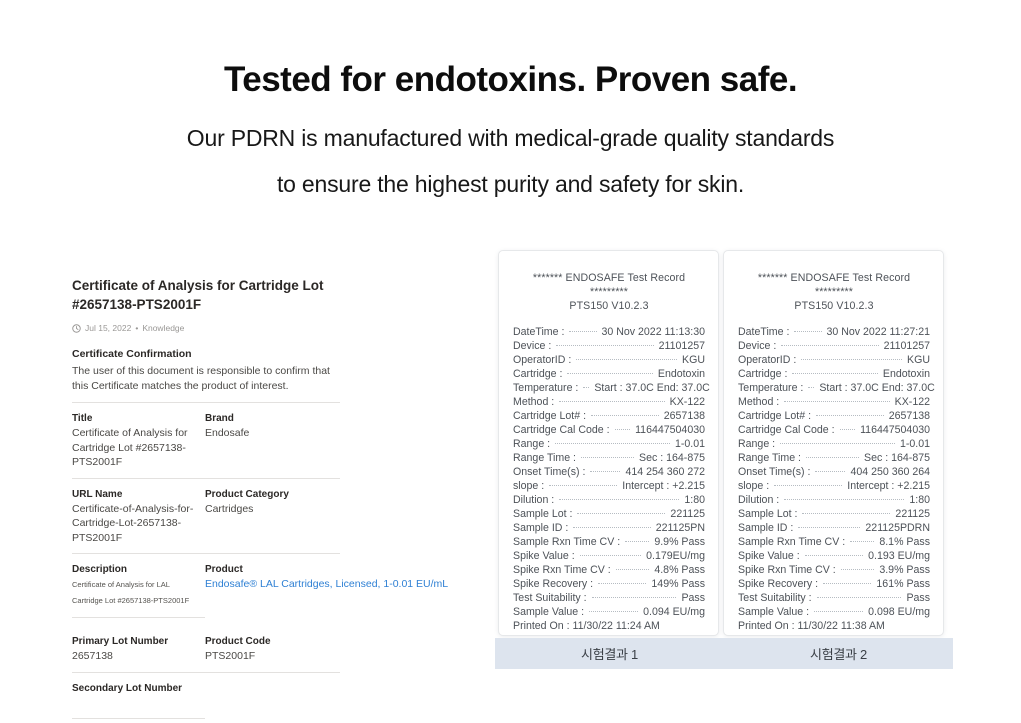 This screenshot has width=1021, height=723. I want to click on receipt-row-label: Sample Lot :, so click(768, 514).